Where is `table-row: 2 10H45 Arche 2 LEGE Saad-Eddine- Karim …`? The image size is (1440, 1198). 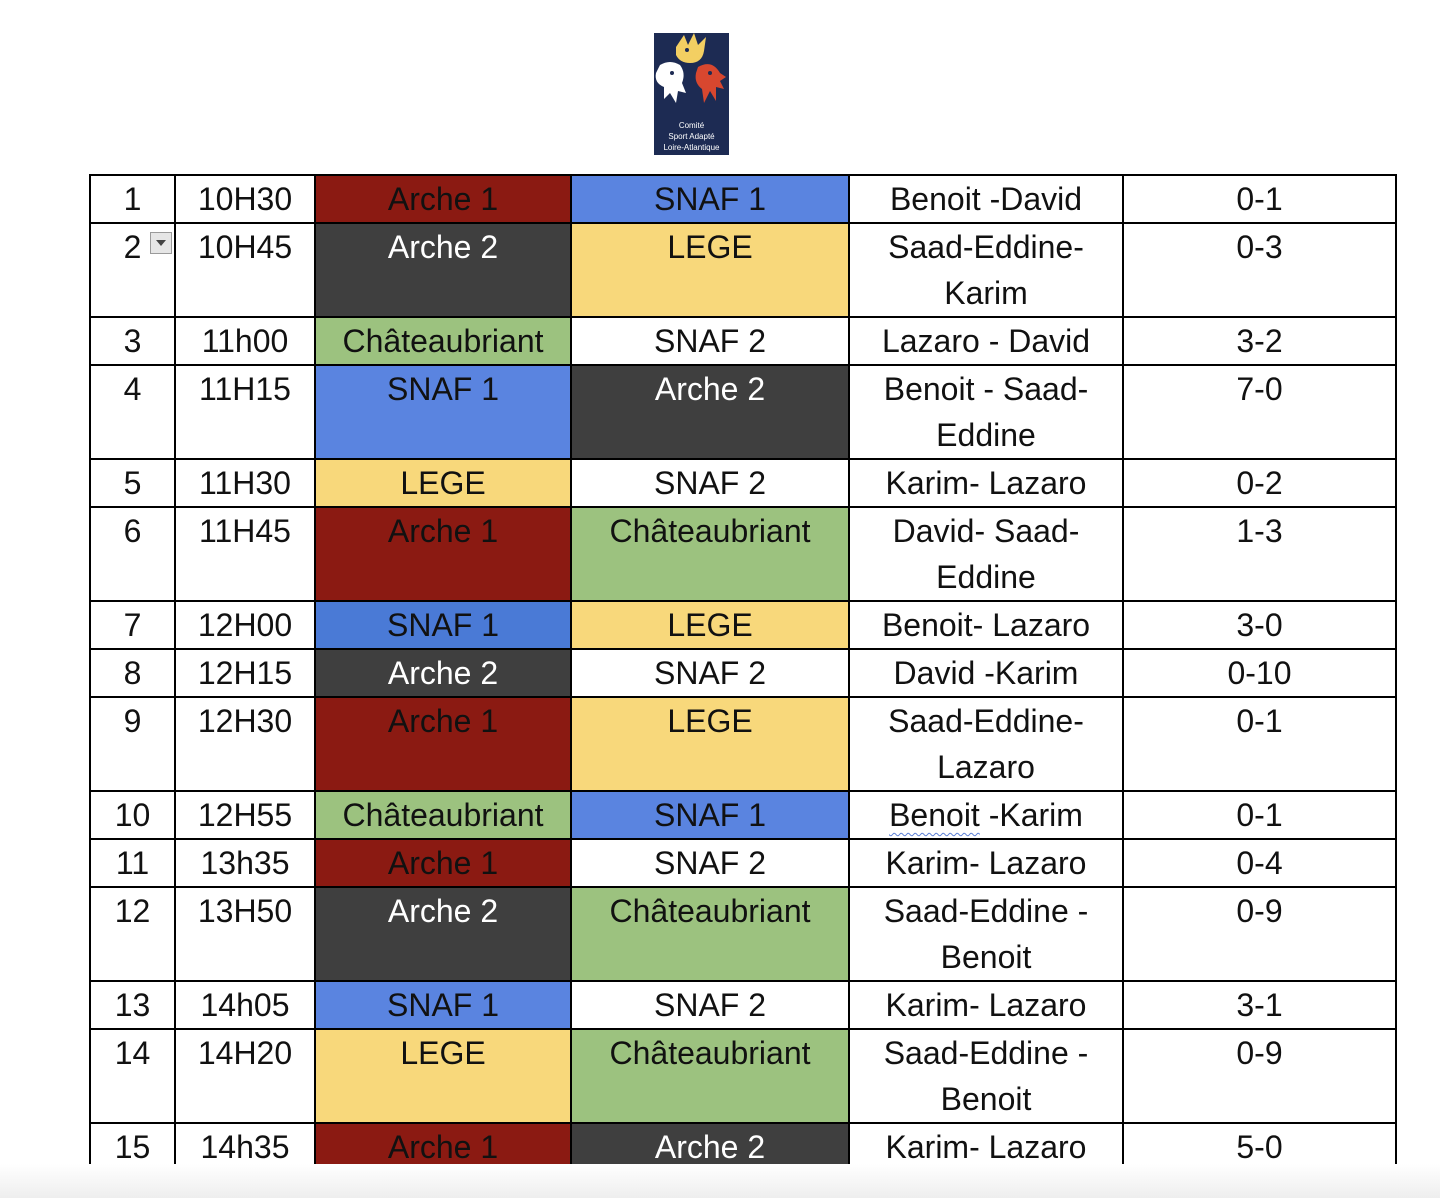 table-row: 2 10H45 Arche 2 LEGE Saad-Eddine- Karim … is located at coordinates (743, 270).